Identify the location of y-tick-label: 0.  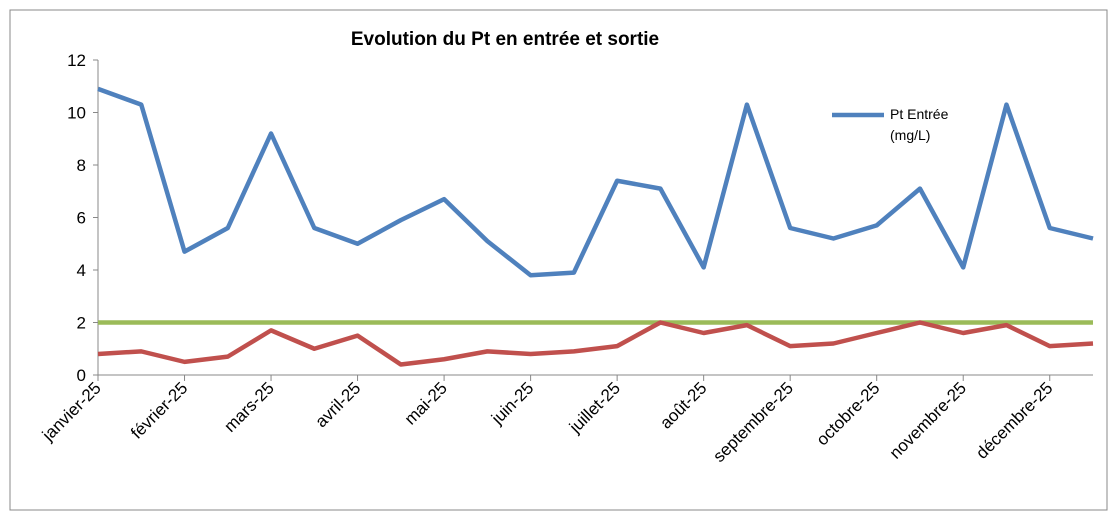
(81, 375).